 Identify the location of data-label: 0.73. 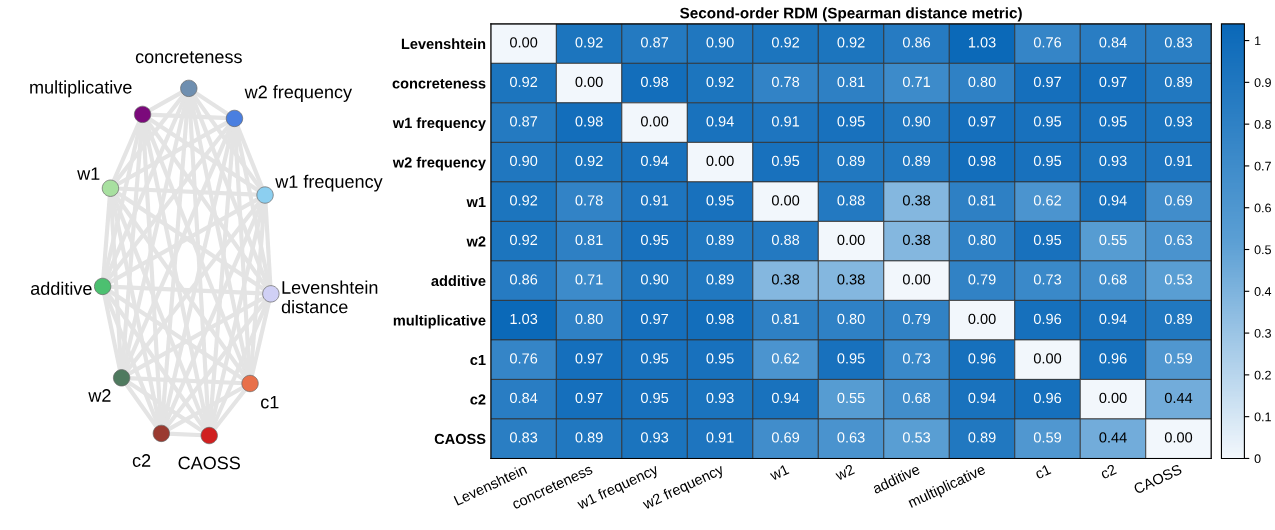
(916, 358).